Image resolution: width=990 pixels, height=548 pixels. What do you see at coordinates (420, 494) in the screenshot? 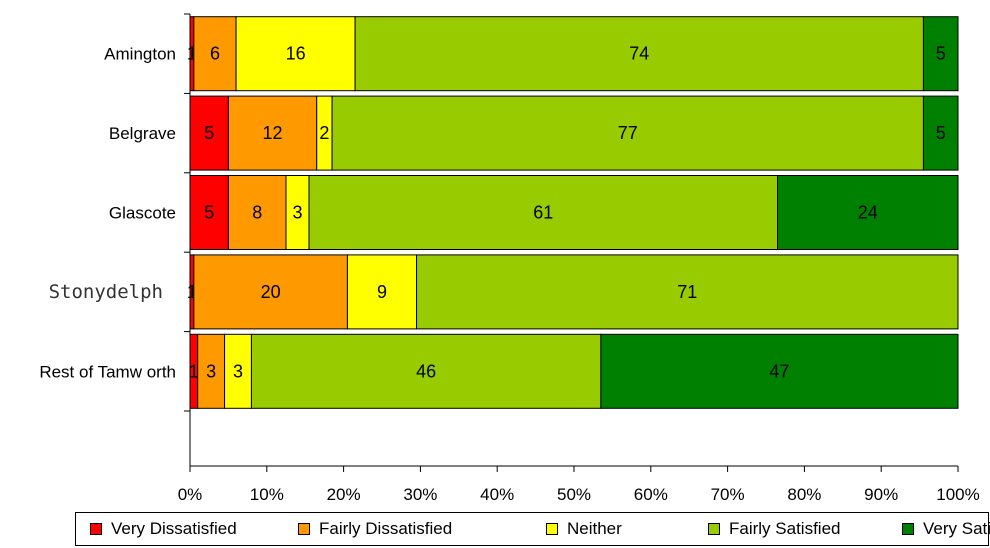
I see `x-tick-label: 30%` at bounding box center [420, 494].